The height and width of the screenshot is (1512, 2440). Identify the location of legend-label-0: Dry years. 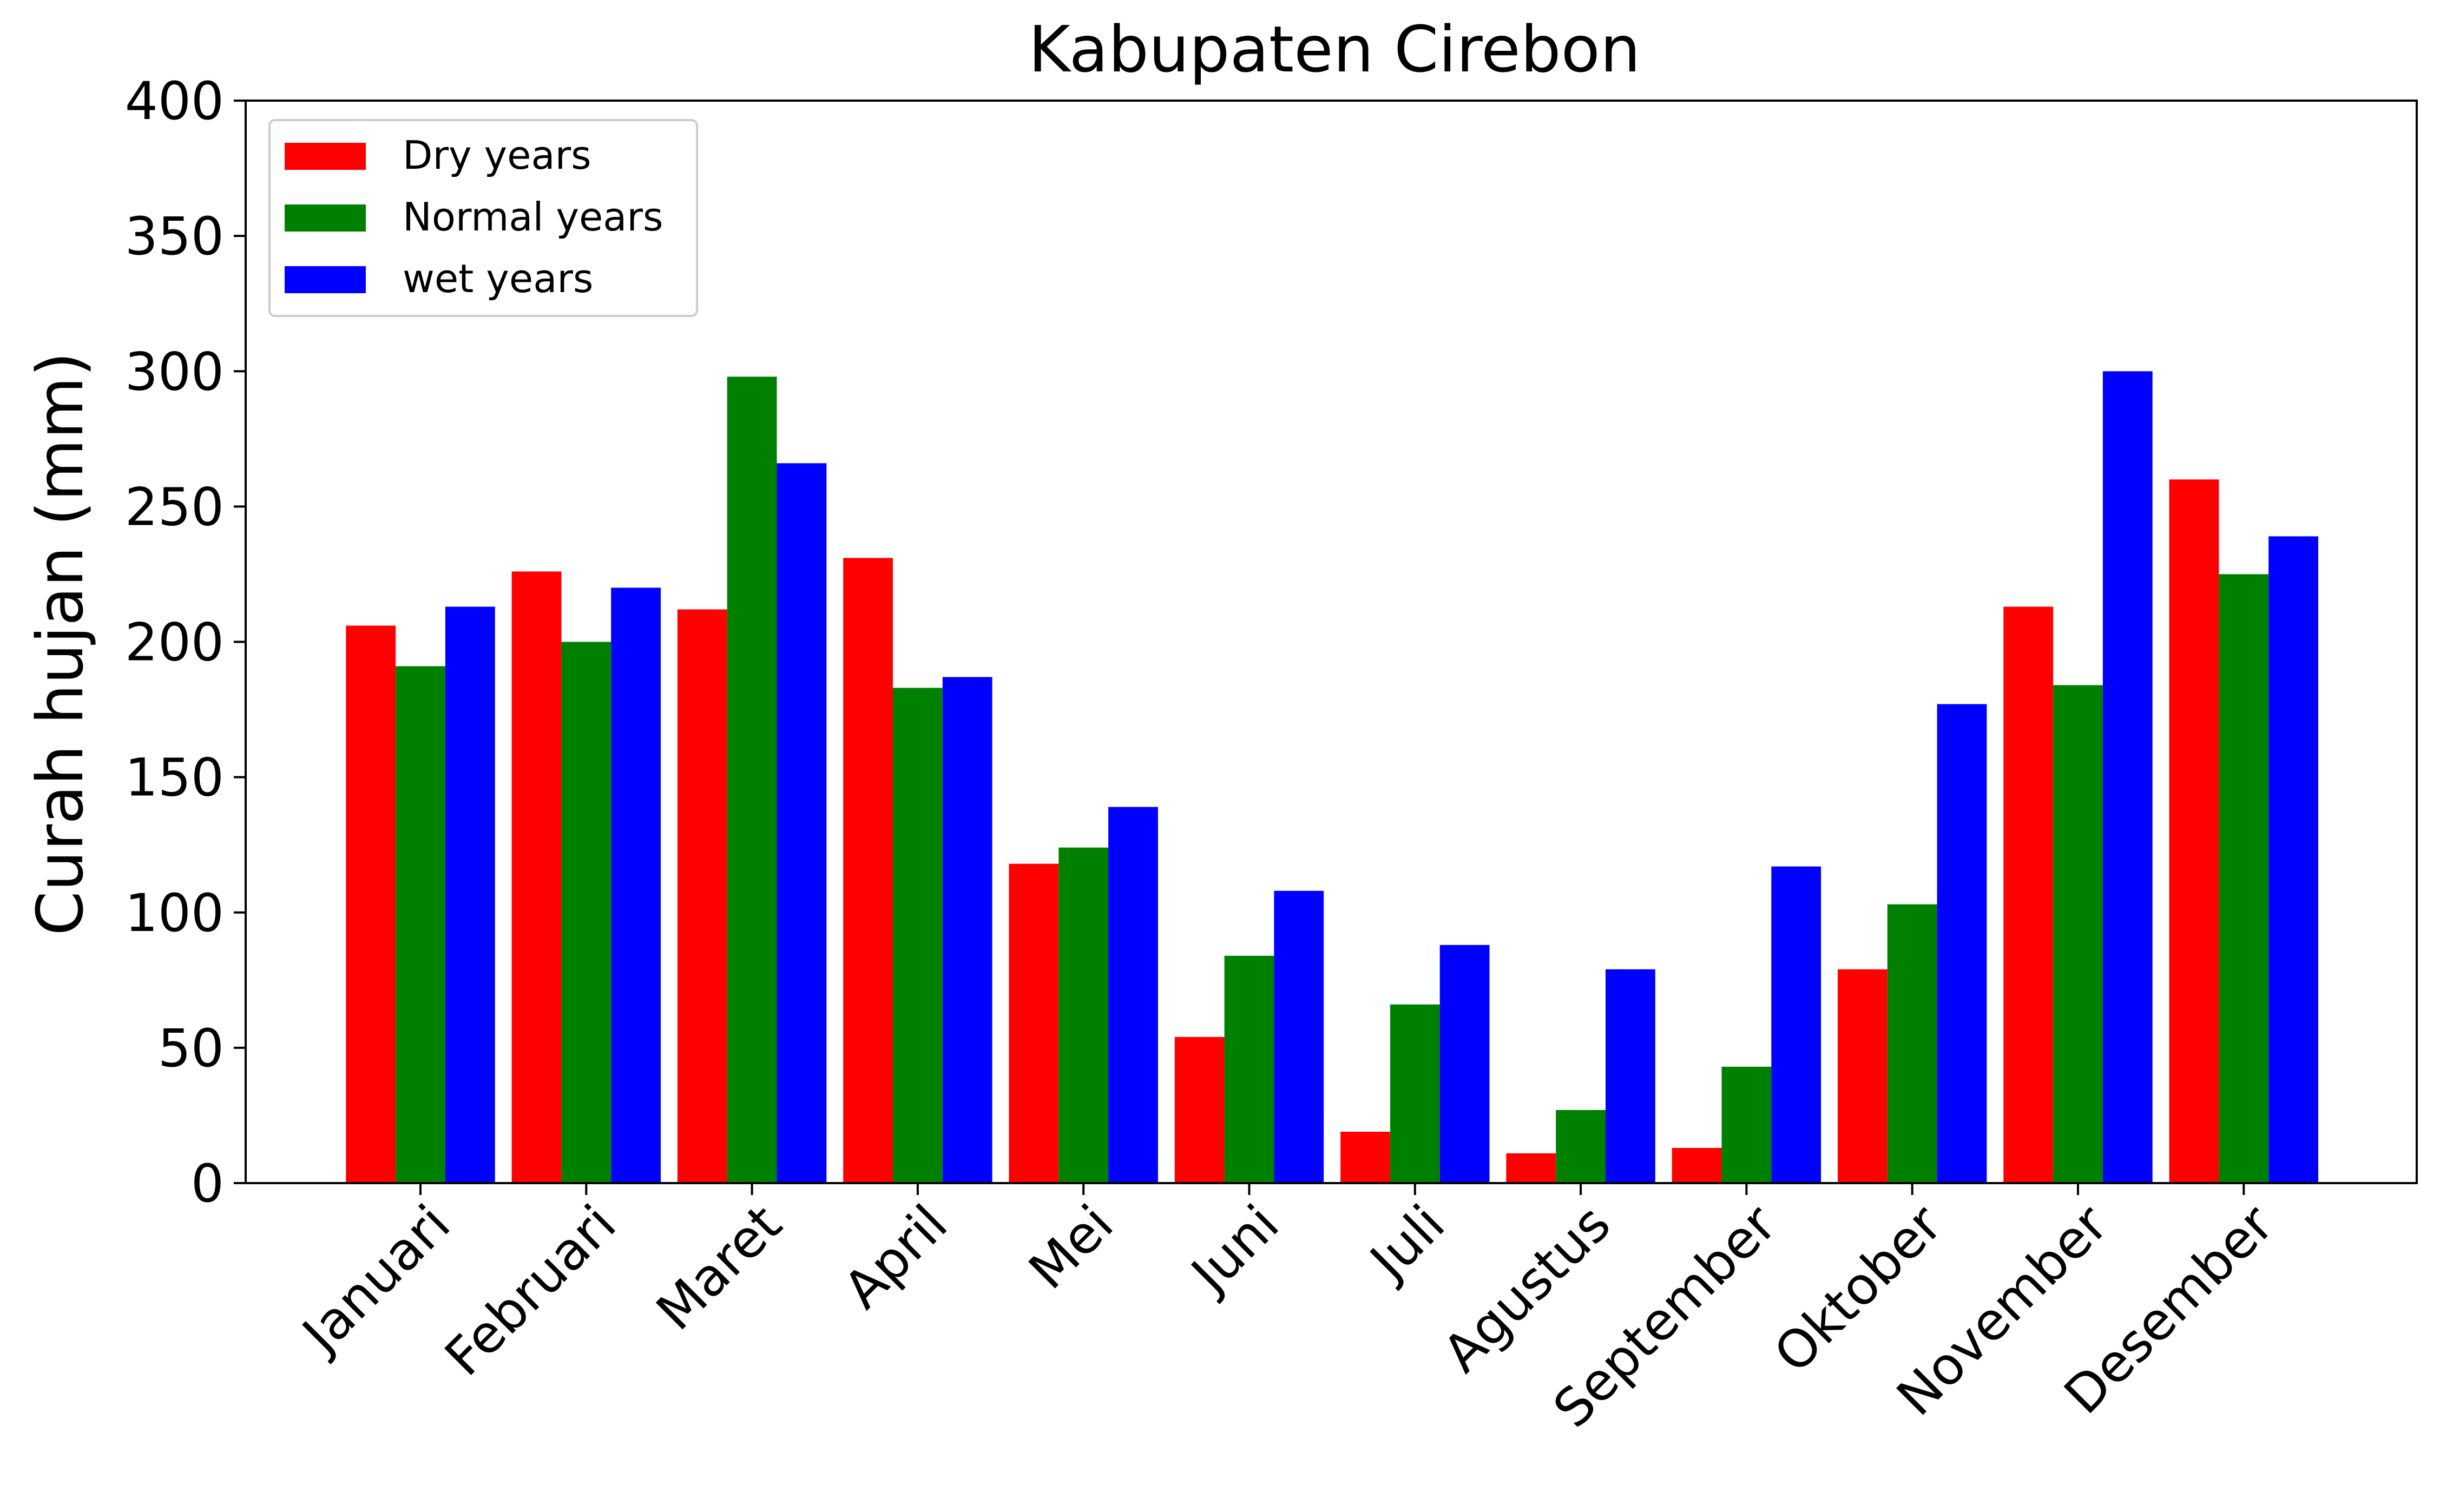
(497, 155).